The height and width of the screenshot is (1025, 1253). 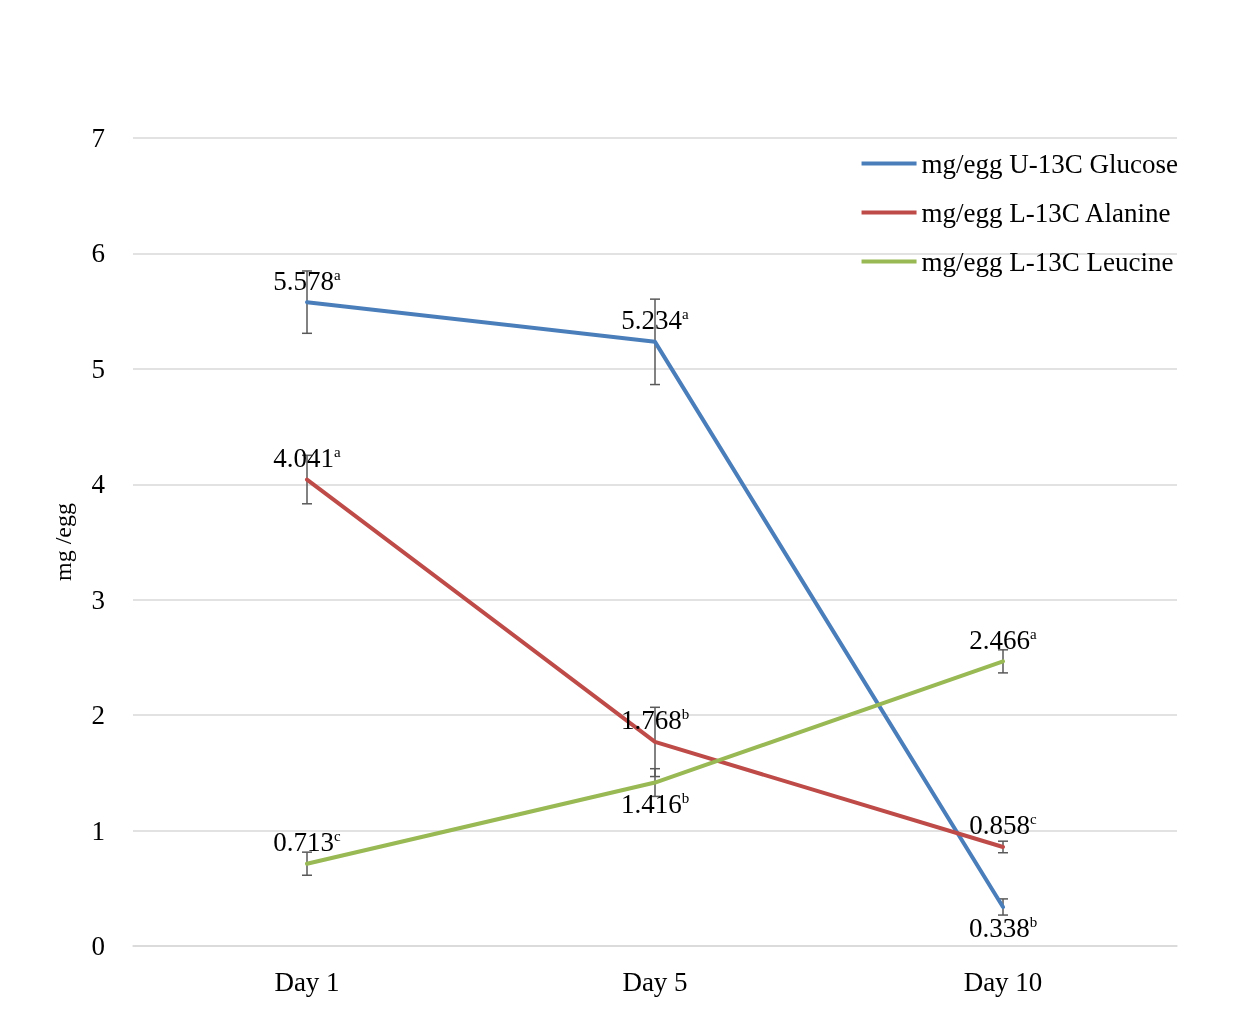 I want to click on x-tick-label: Day 1, so click(x=307, y=981).